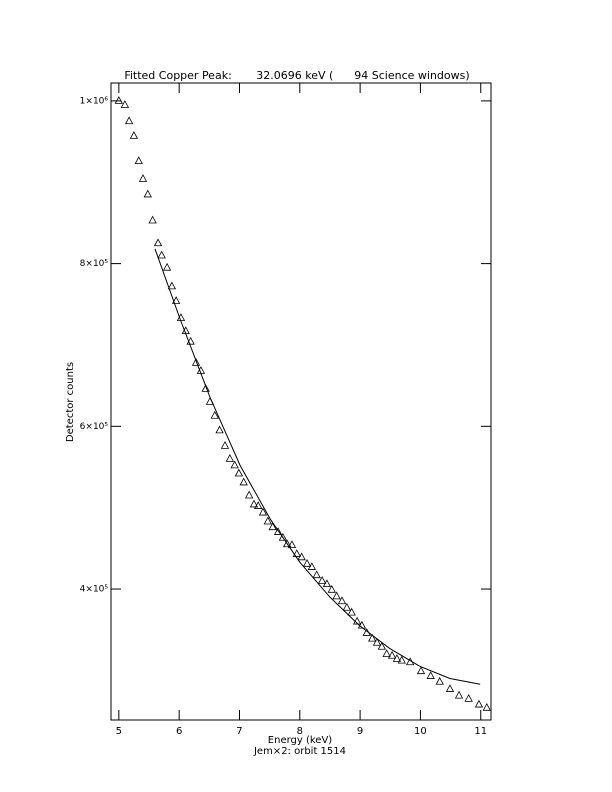  I want to click on x-tick-label: 7, so click(239, 731).